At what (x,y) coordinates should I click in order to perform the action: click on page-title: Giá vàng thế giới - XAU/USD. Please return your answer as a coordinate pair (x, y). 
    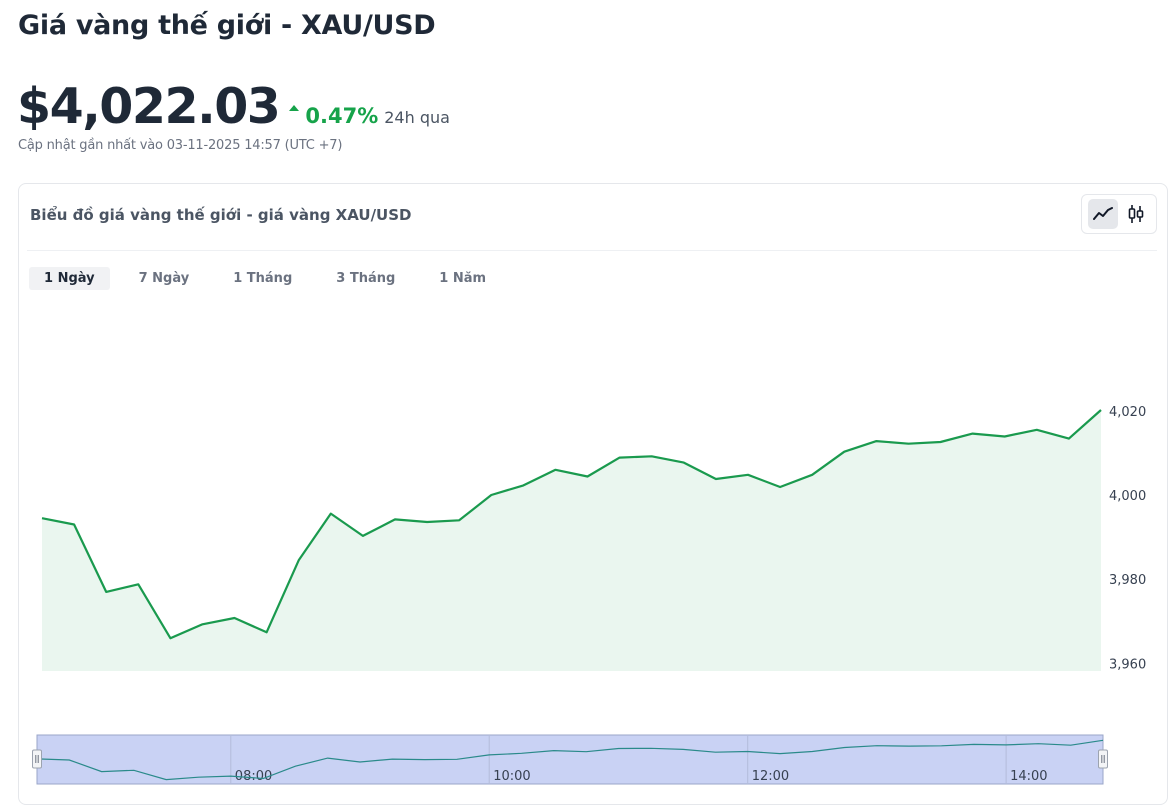
    Looking at the image, I should click on (227, 25).